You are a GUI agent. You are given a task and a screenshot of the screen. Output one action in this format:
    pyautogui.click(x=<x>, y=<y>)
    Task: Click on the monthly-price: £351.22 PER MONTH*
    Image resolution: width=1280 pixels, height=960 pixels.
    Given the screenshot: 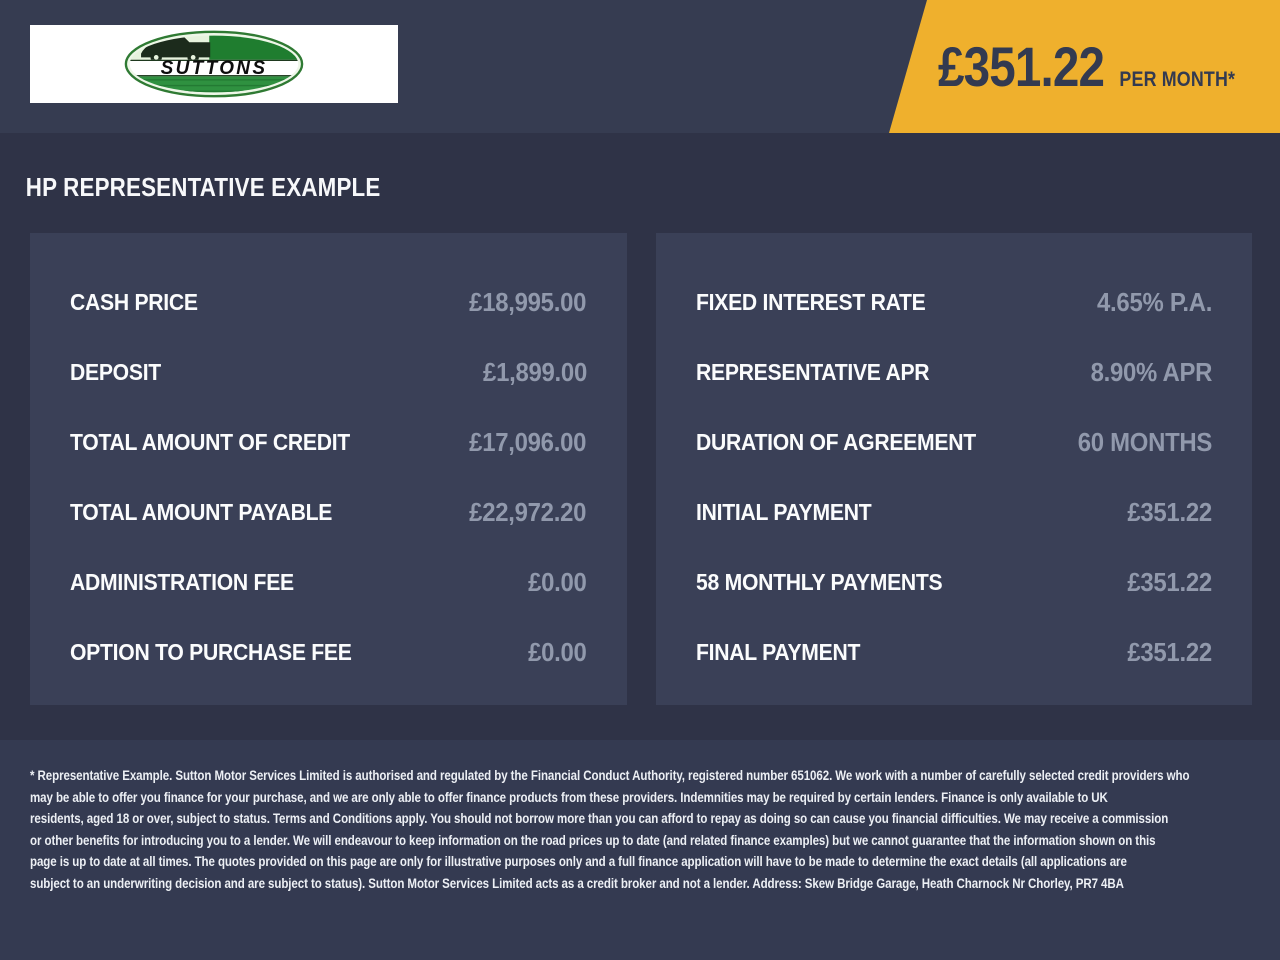 What is the action you would take?
    pyautogui.click(x=1086, y=66)
    